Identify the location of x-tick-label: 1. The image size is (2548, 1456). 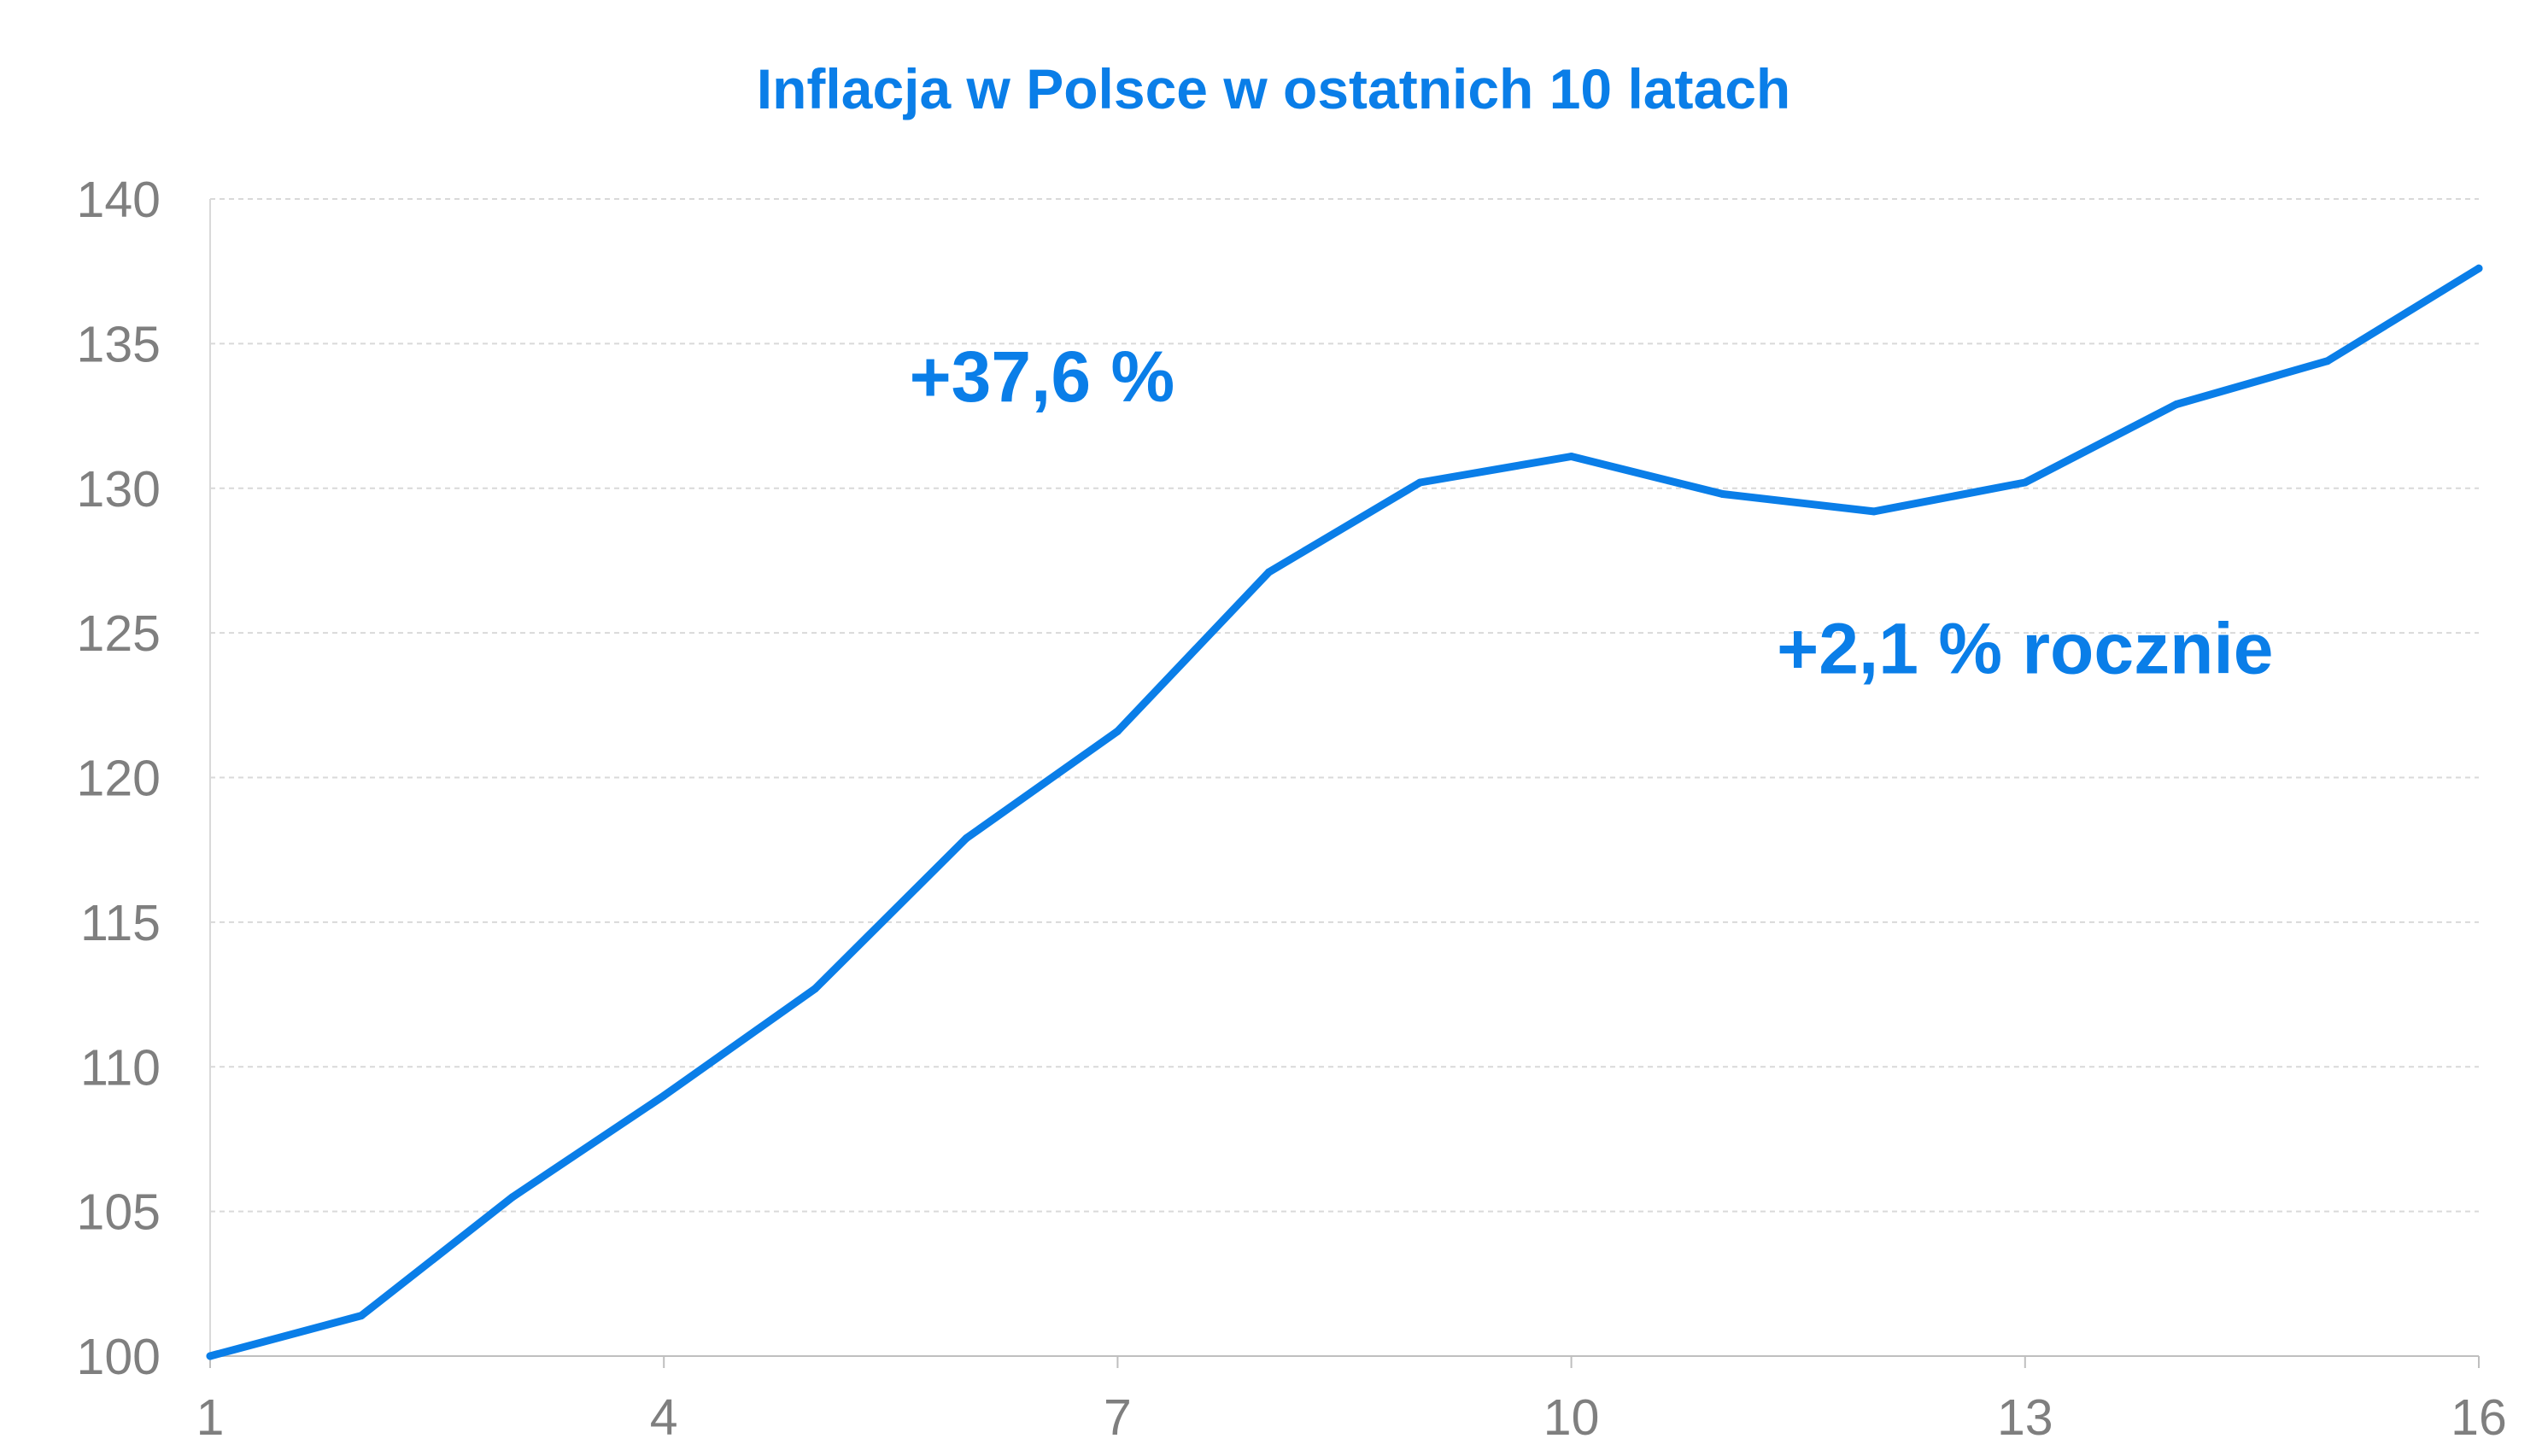
(211, 1418).